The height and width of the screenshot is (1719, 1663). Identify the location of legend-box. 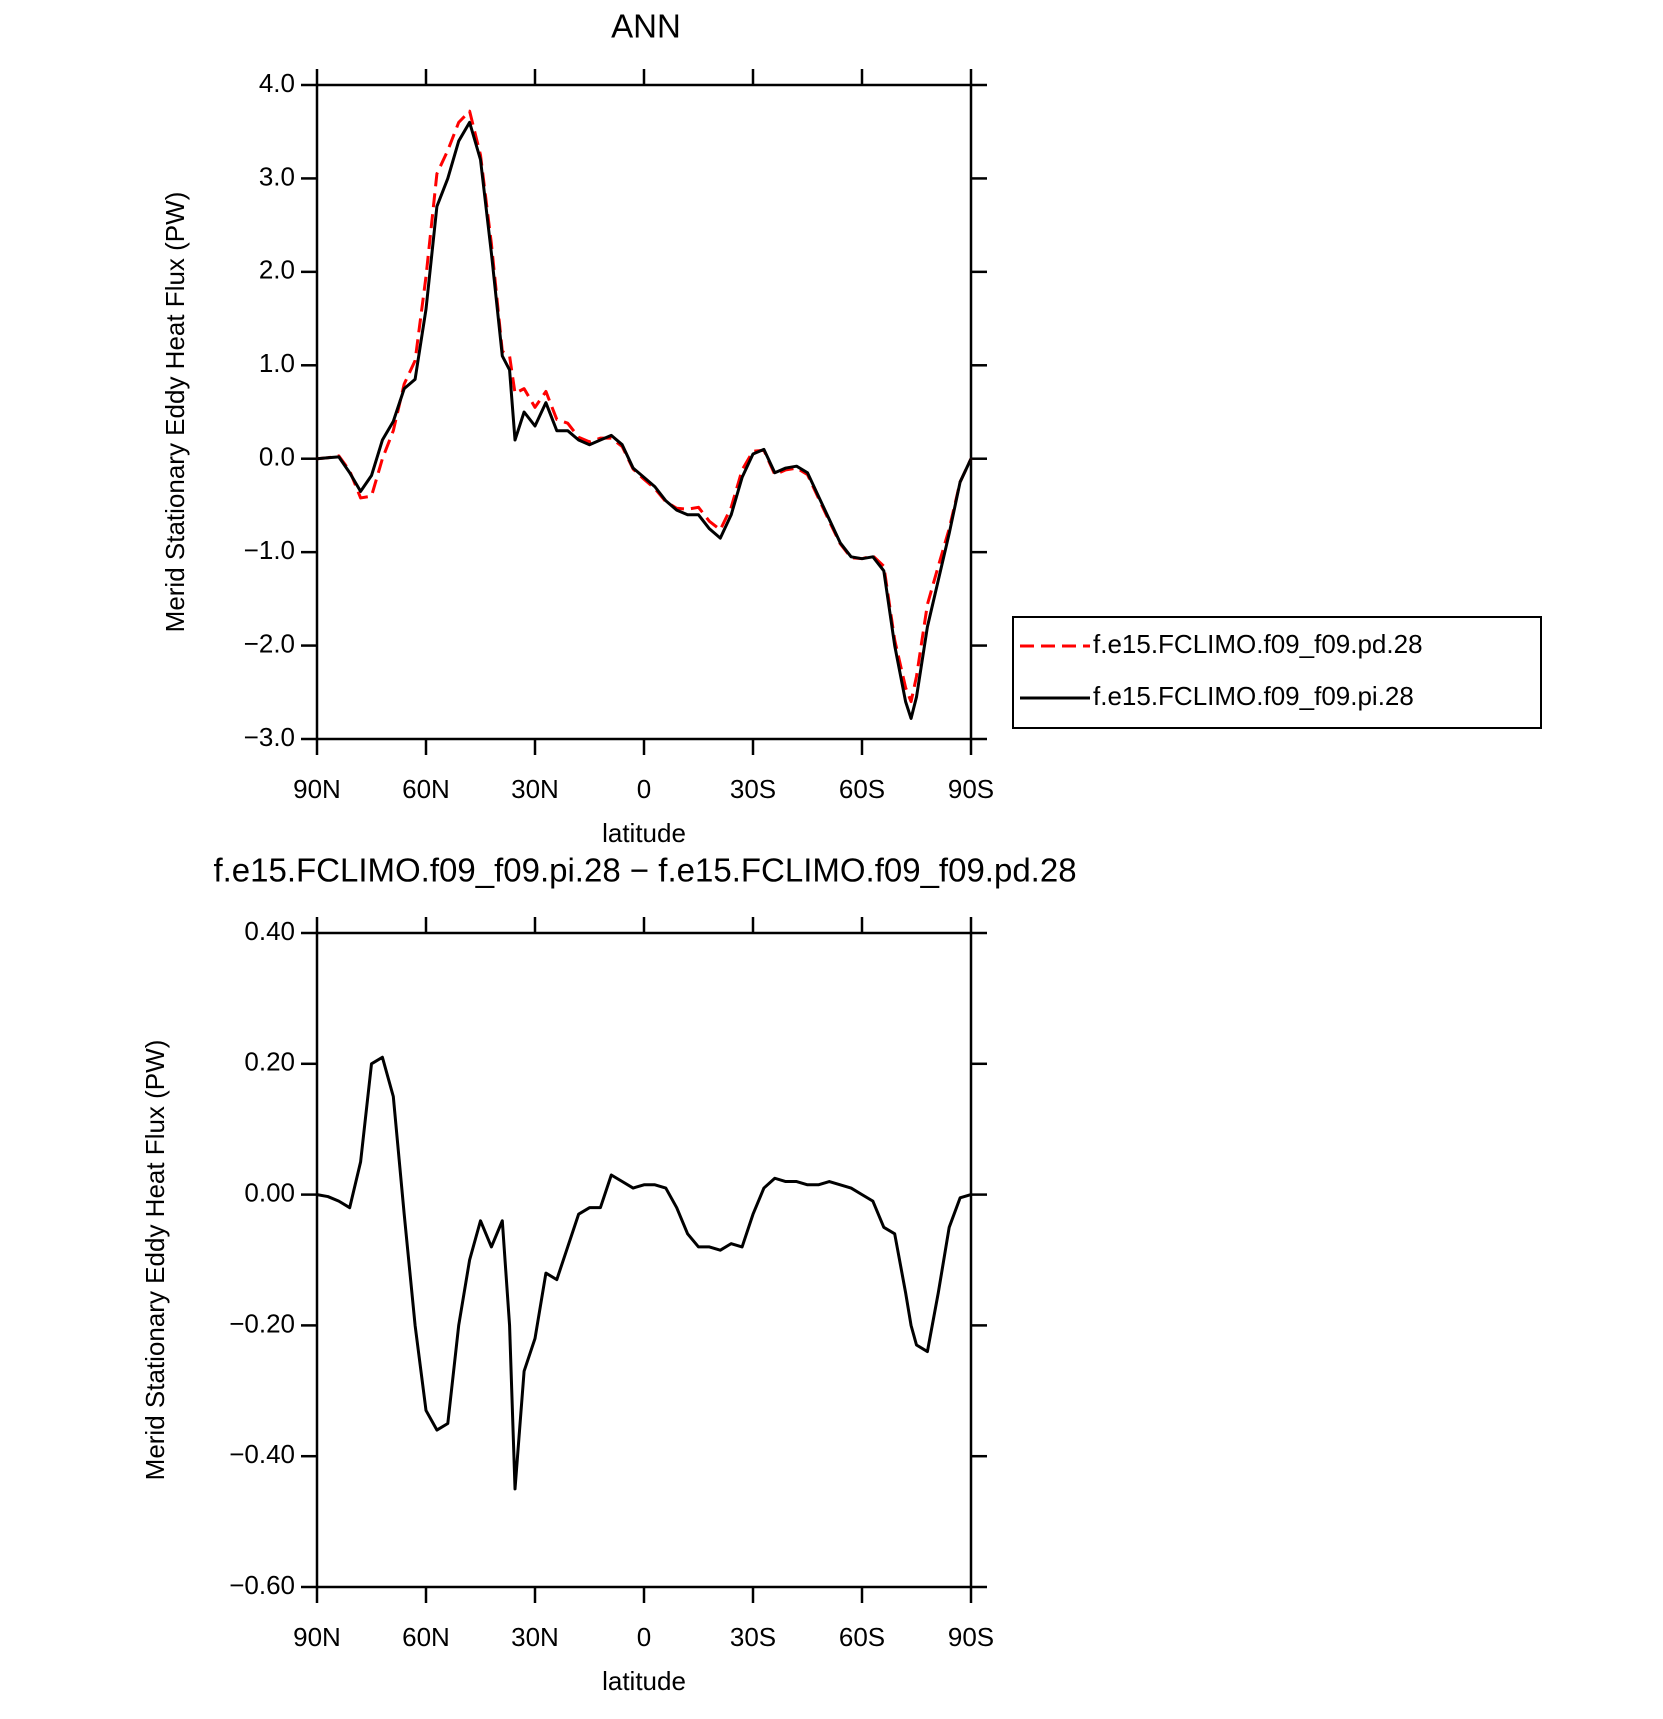
(1277, 672).